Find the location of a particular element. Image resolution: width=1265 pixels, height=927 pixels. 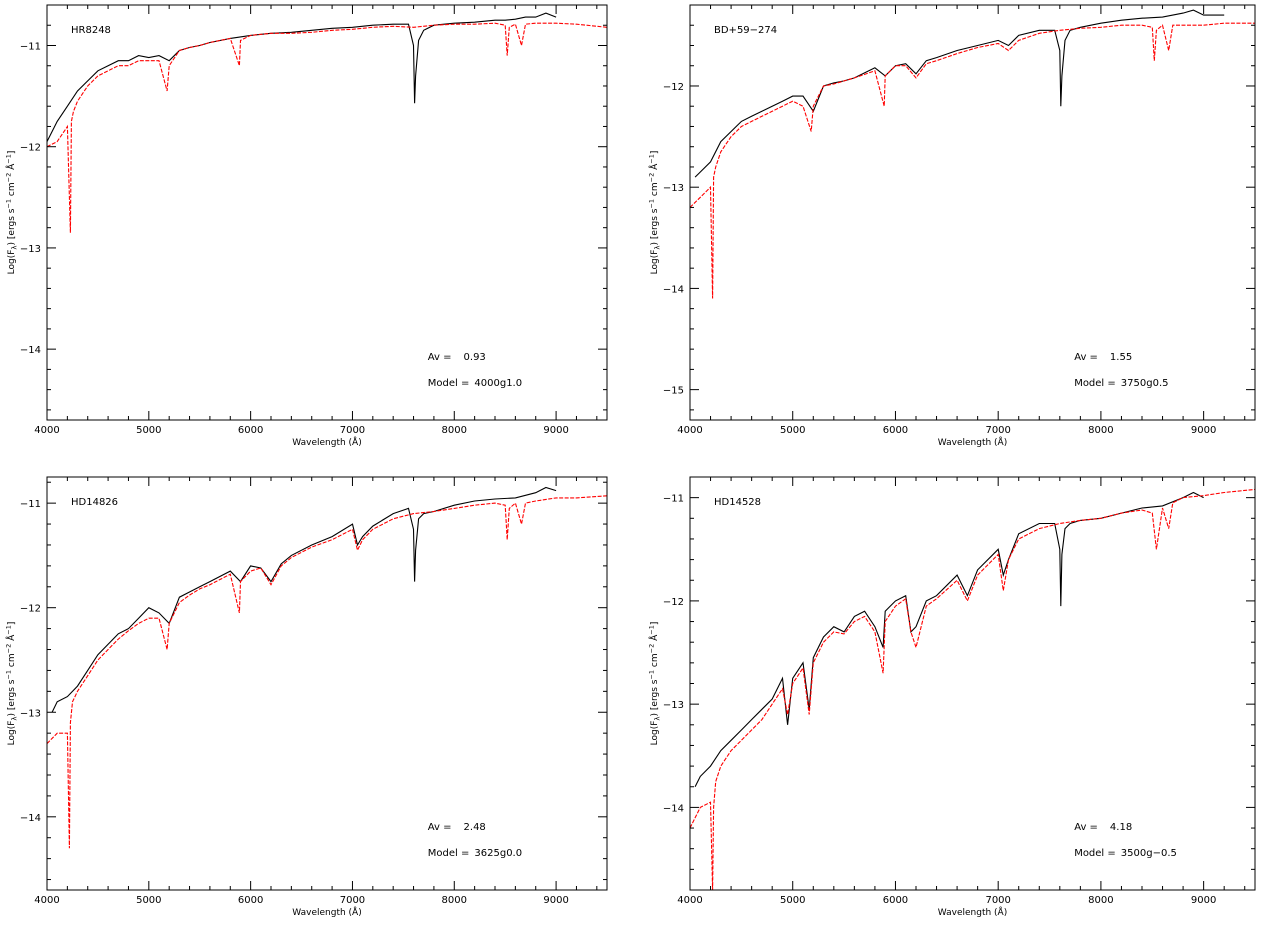

model-value: 3625g0.0 is located at coordinates (498, 853).